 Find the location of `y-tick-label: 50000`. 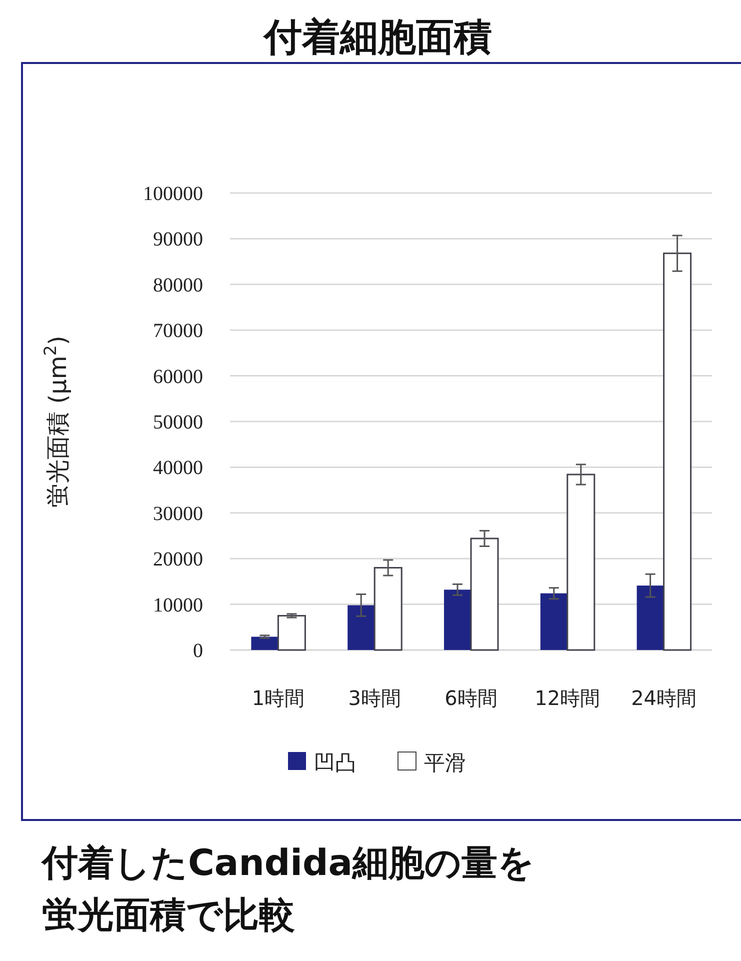

y-tick-label: 50000 is located at coordinates (178, 423).